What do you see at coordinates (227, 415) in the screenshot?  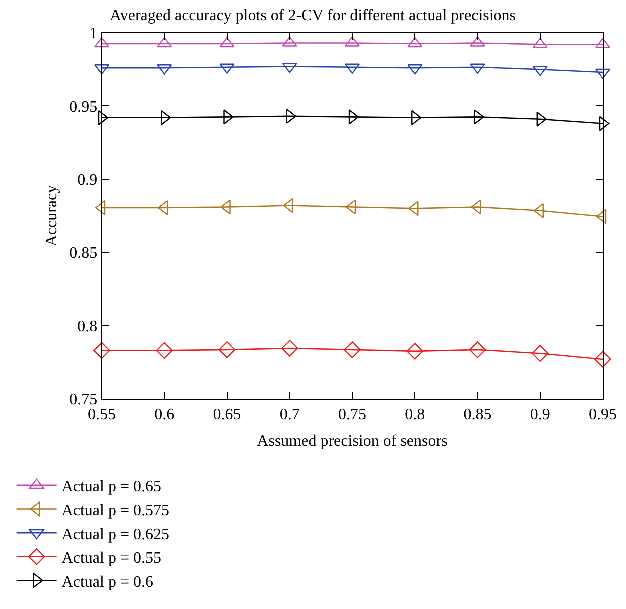 I see `x-tick-label: 0.65` at bounding box center [227, 415].